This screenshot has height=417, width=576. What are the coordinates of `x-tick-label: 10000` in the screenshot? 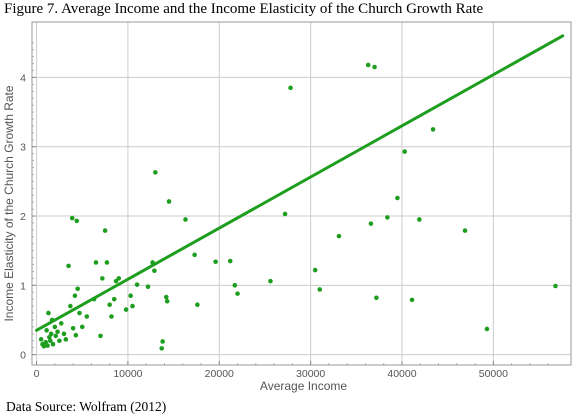 It's located at (127, 374).